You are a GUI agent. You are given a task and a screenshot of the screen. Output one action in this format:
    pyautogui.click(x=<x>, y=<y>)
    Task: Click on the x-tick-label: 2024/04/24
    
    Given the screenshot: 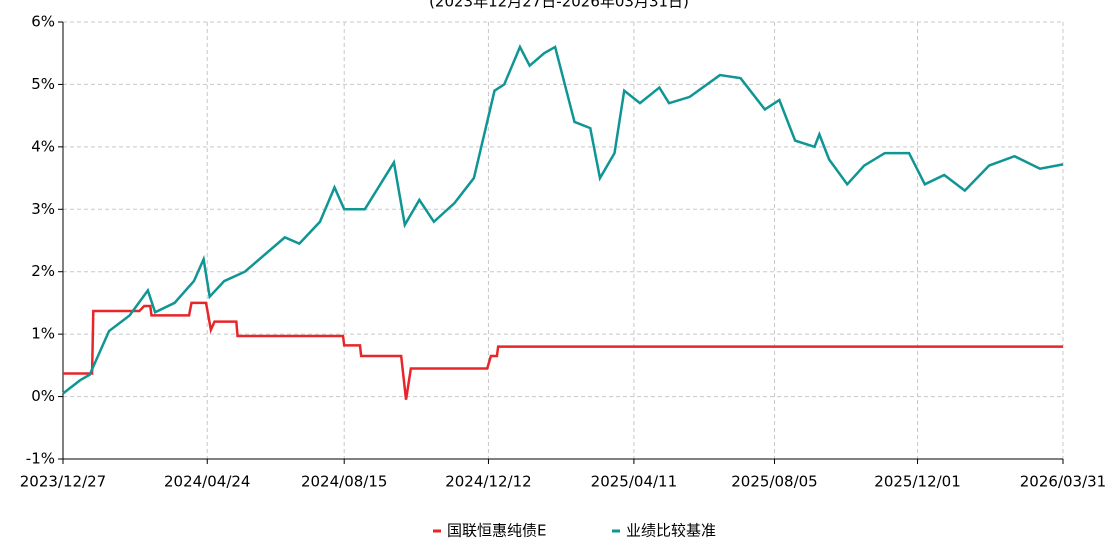 What is the action you would take?
    pyautogui.click(x=207, y=482)
    